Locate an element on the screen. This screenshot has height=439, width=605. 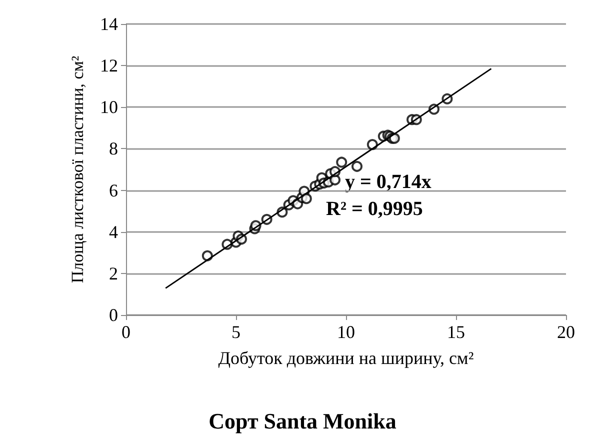
x-tick-label: 5 is located at coordinates (236, 332).